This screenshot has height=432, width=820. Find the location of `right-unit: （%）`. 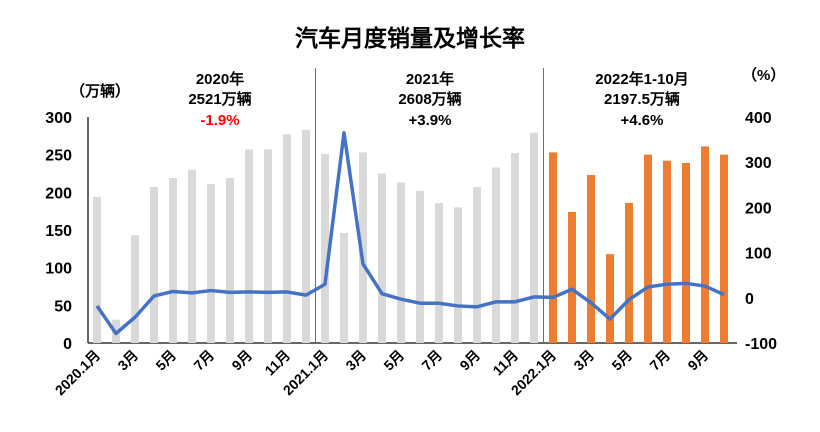

right-unit: （%） is located at coordinates (763, 75).